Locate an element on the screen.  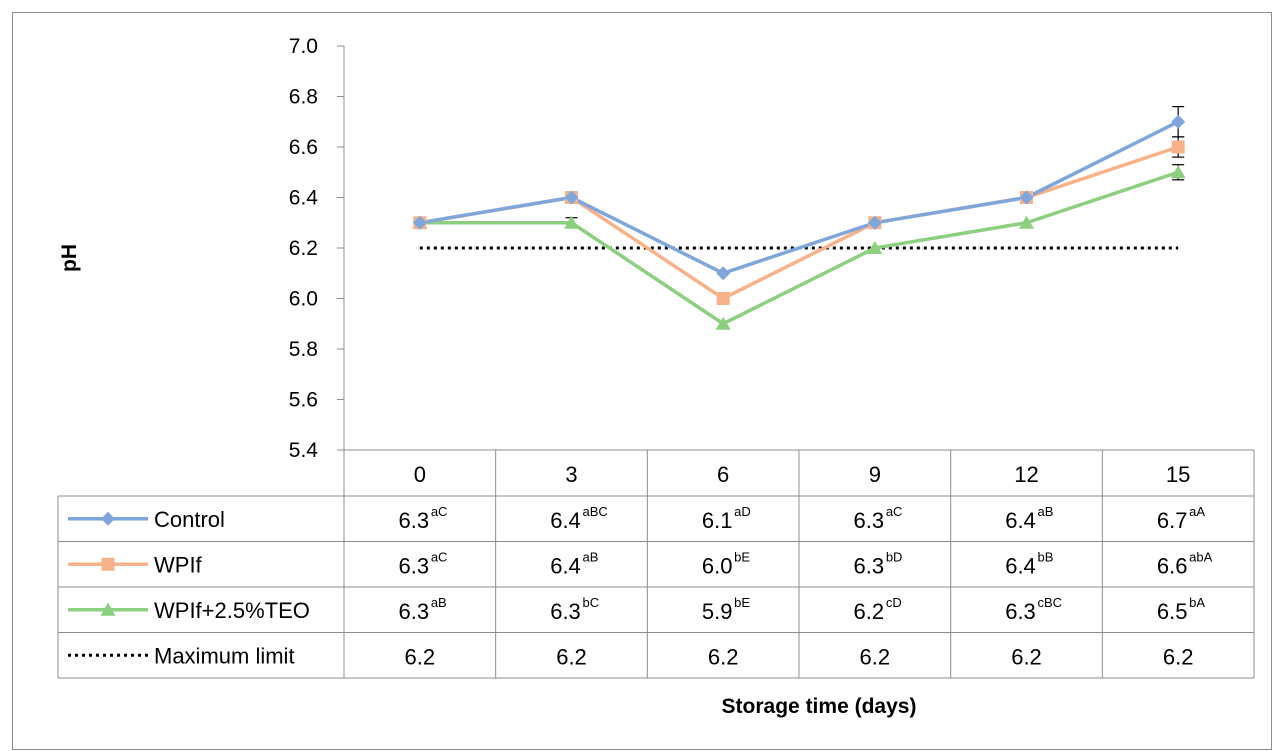
table-cell-value: 6.7 is located at coordinates (1172, 520).